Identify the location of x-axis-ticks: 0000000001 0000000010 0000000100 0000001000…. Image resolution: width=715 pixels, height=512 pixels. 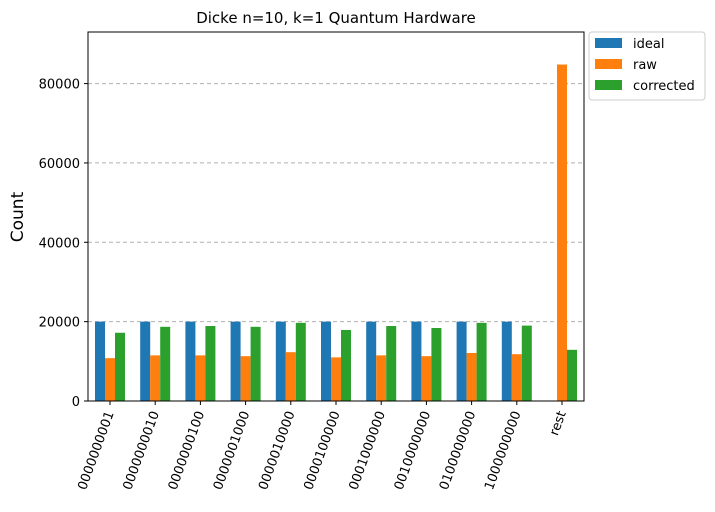
(322, 446).